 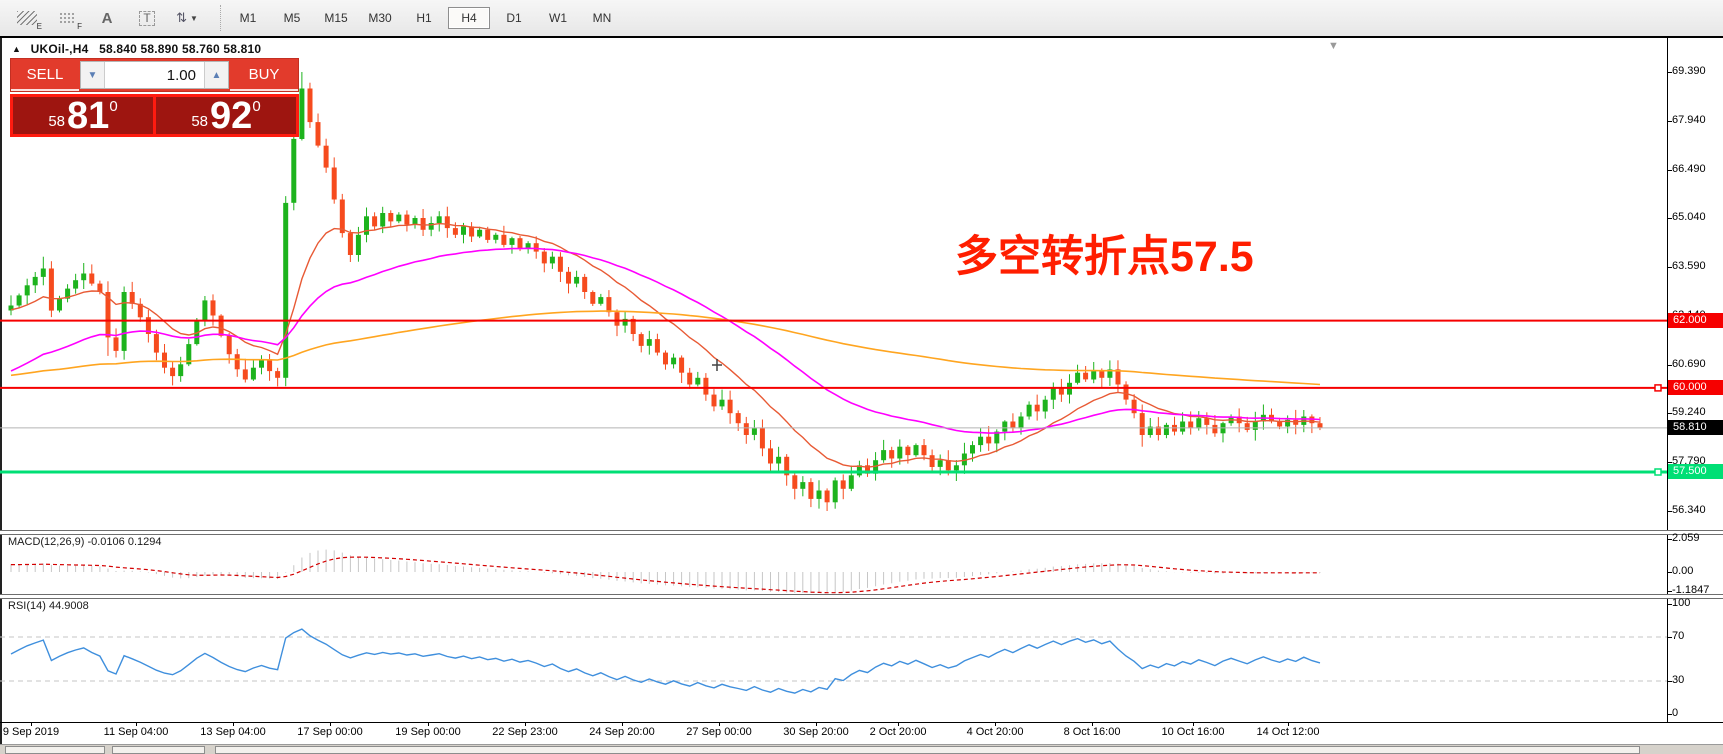 I want to click on chart-title: ▲ UKOil-,H4 58.840 58.890 58.760 58.810, so click(x=136, y=49).